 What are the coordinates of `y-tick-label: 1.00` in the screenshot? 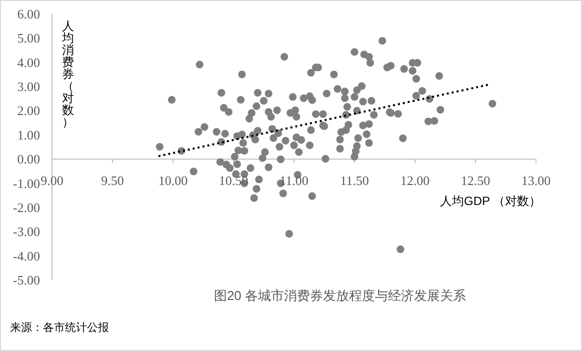 It's located at (28, 134).